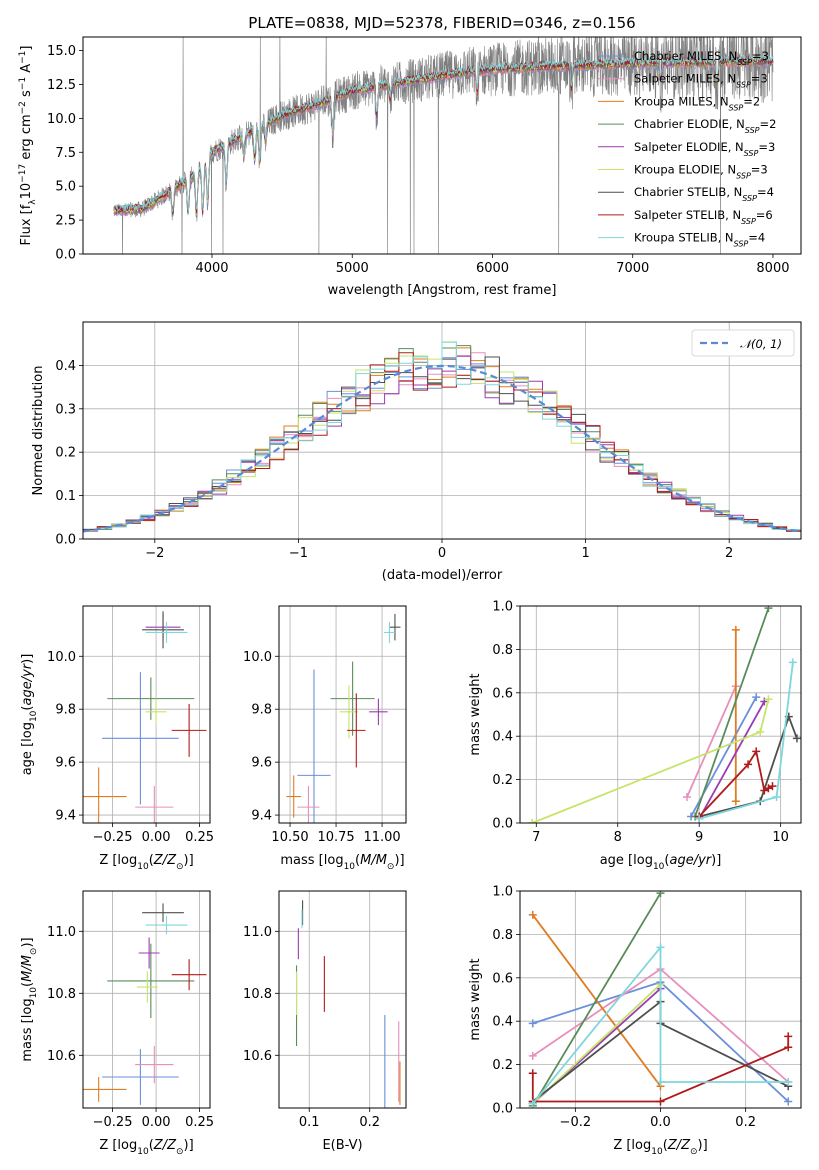 Image resolution: width=819 pixels, height=1170 pixels. What do you see at coordinates (442, 575) in the screenshot?
I see `x-axis-label: (data-model)/error` at bounding box center [442, 575].